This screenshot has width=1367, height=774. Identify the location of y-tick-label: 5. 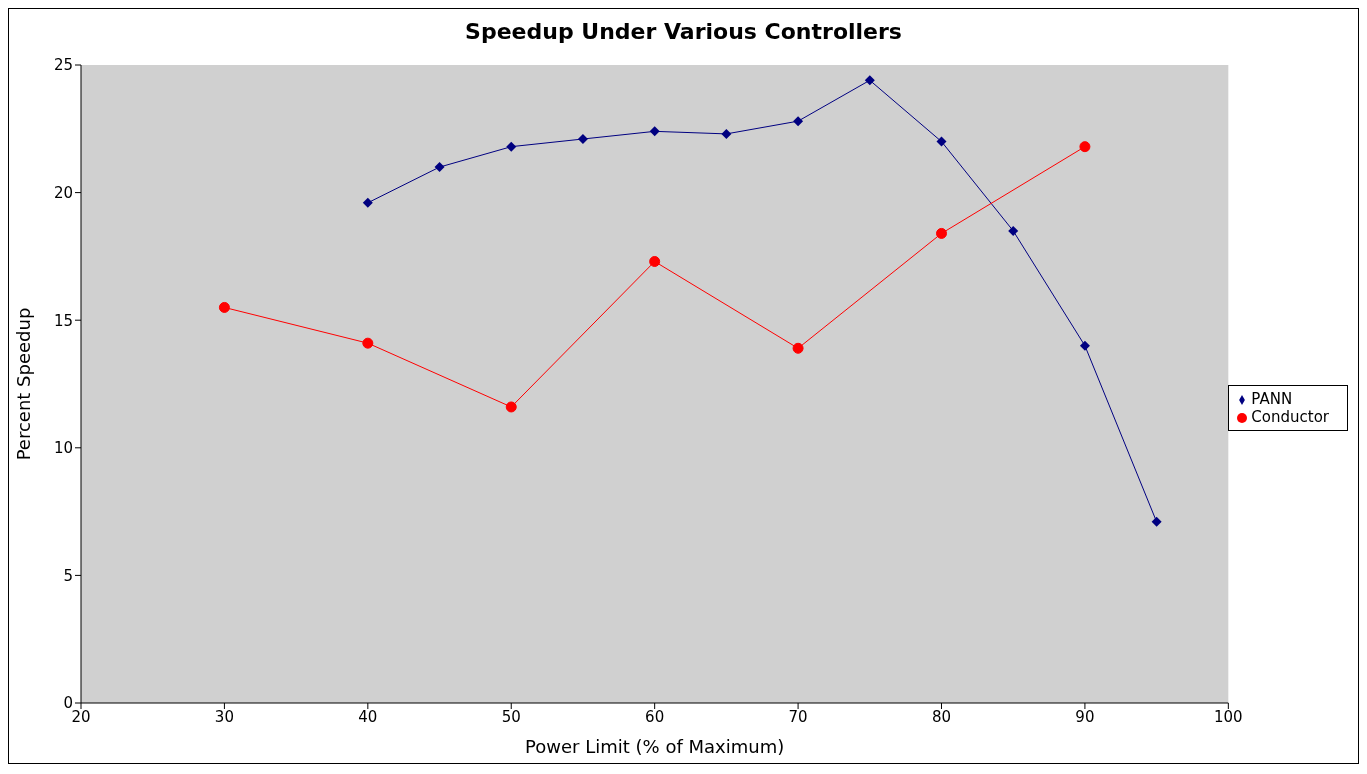
(68, 575).